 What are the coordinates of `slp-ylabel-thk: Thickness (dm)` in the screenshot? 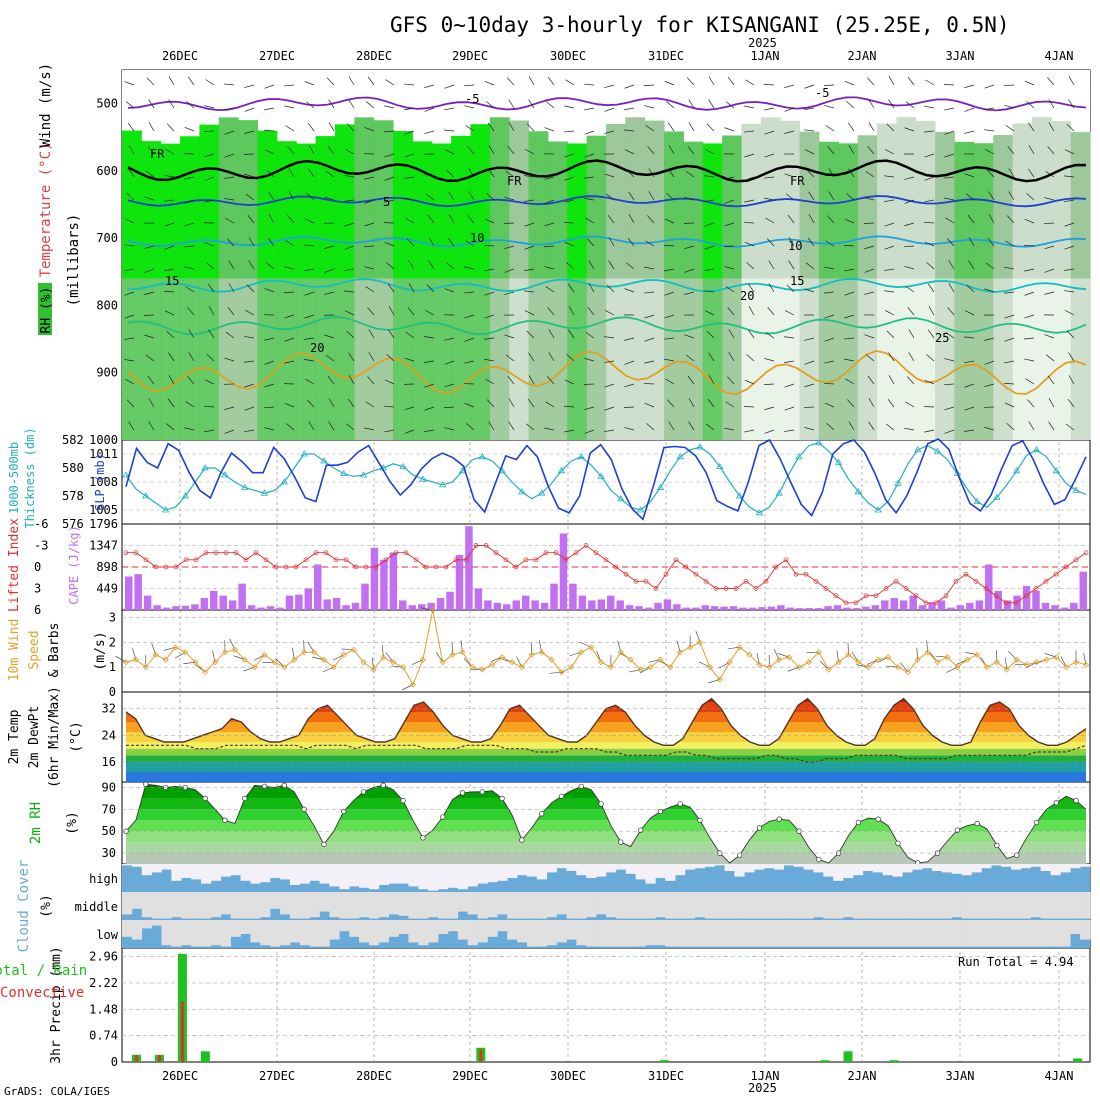 It's located at (30, 477).